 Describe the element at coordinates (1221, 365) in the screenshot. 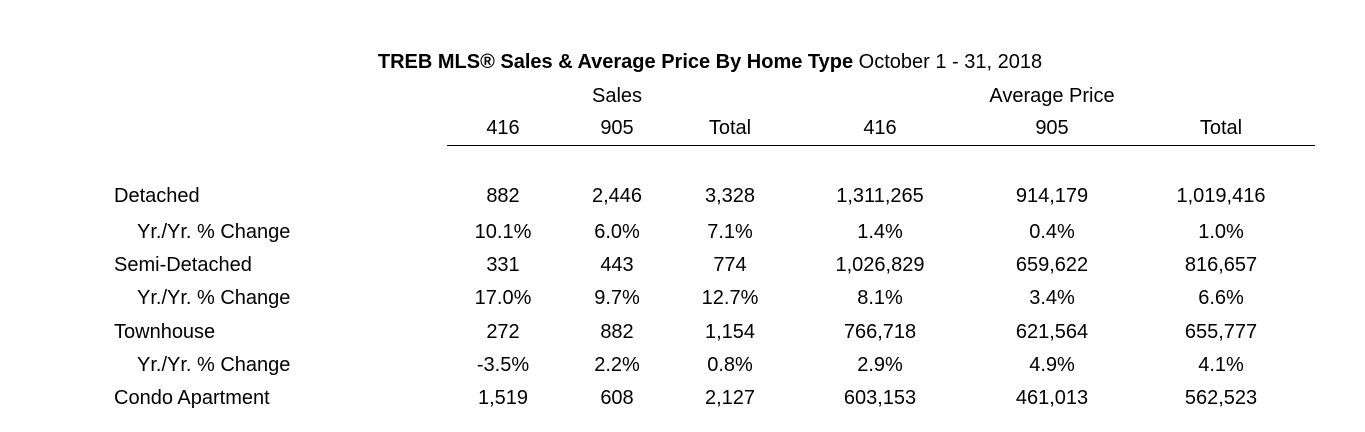

I see `table-cell: 4.1%` at that location.